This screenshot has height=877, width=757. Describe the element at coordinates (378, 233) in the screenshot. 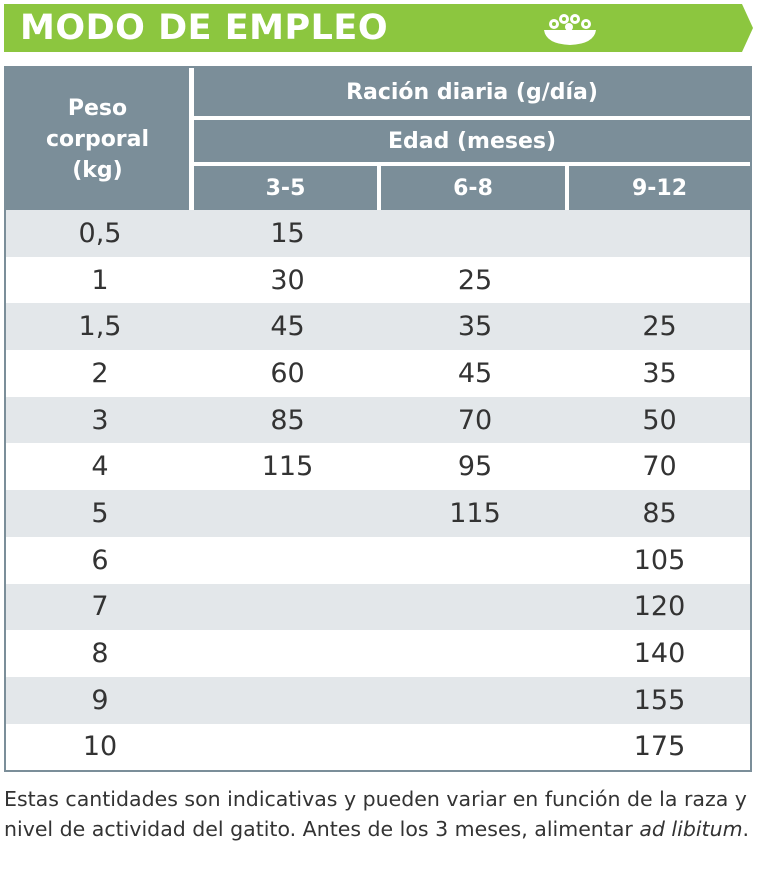

I see `table-row: 0,5 15` at that location.